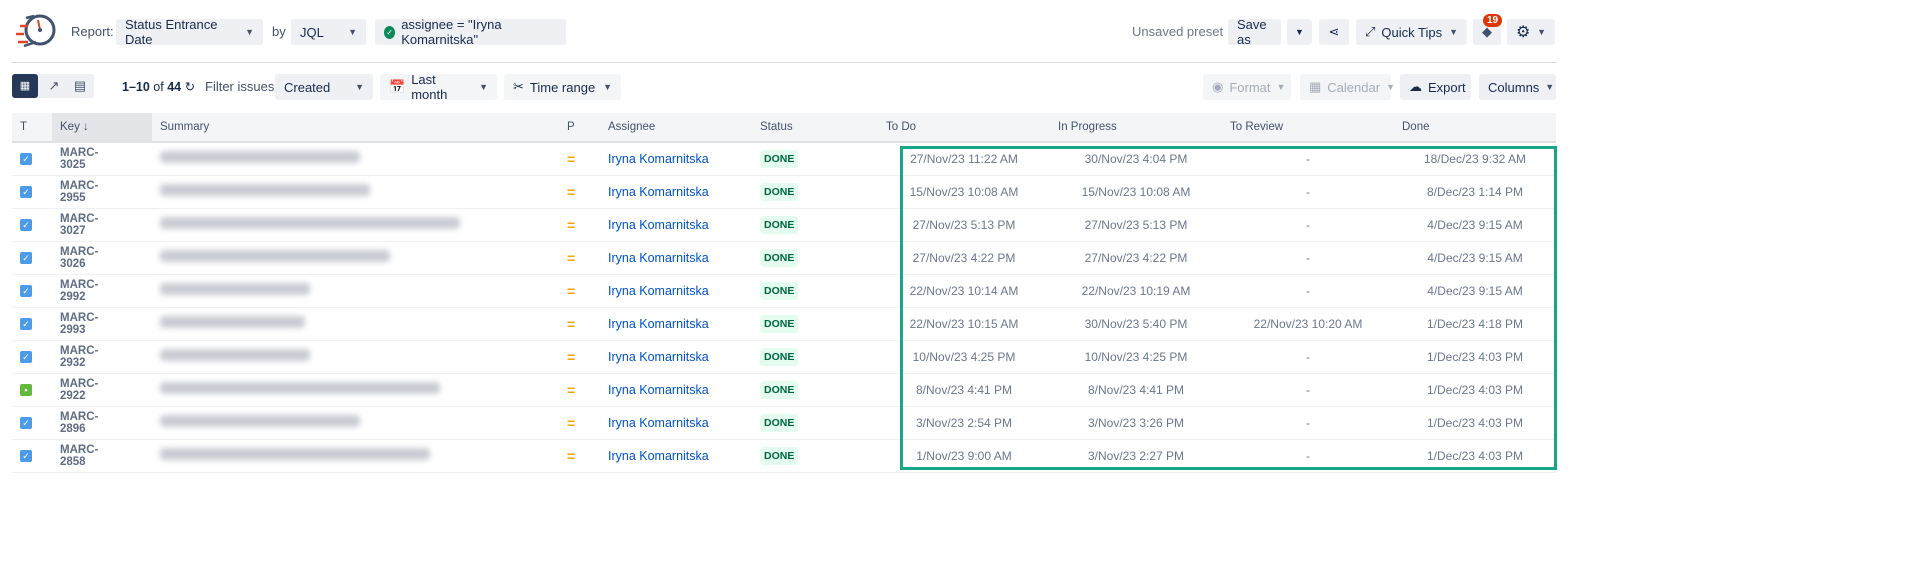  I want to click on source-value: JQL, so click(312, 32).